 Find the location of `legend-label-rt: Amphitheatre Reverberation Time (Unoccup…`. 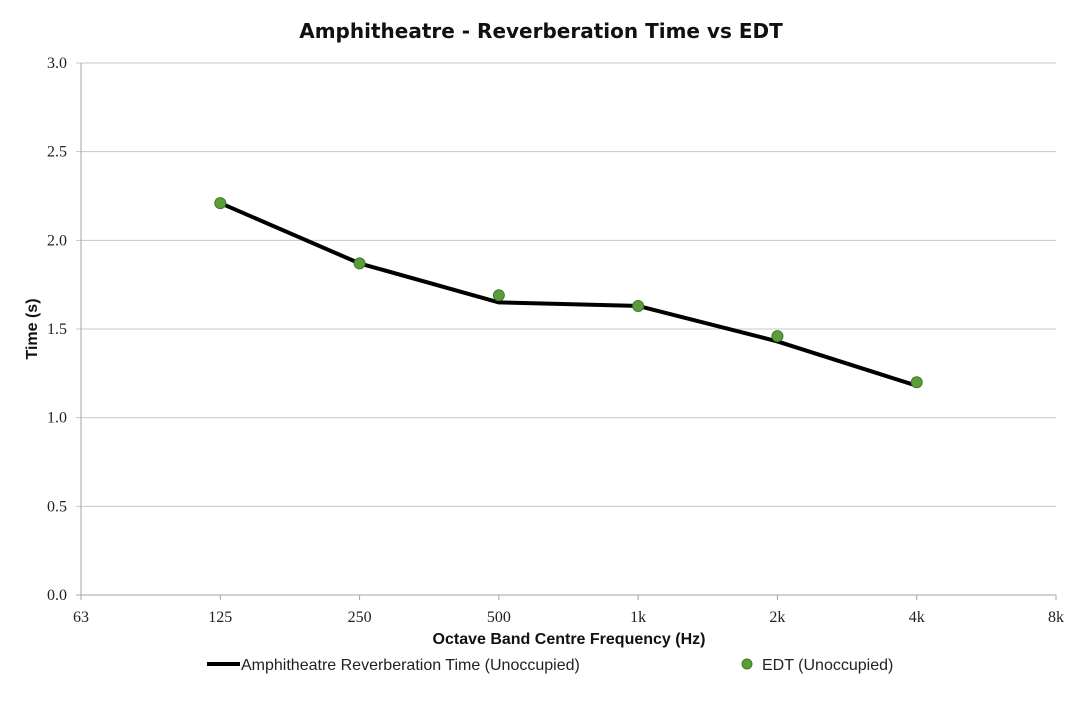

legend-label-rt: Amphitheatre Reverberation Time (Unoccup… is located at coordinates (410, 665).